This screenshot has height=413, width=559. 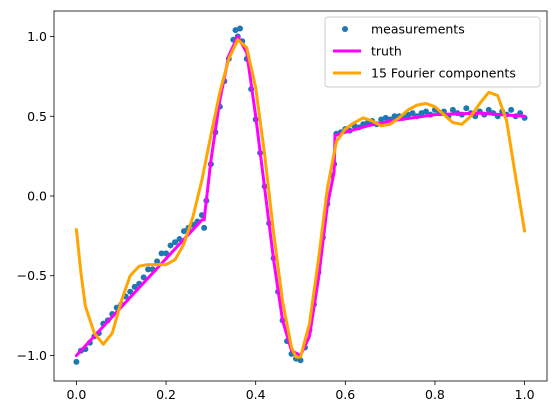 I want to click on y-tick-label: −1.0, so click(x=32, y=355).